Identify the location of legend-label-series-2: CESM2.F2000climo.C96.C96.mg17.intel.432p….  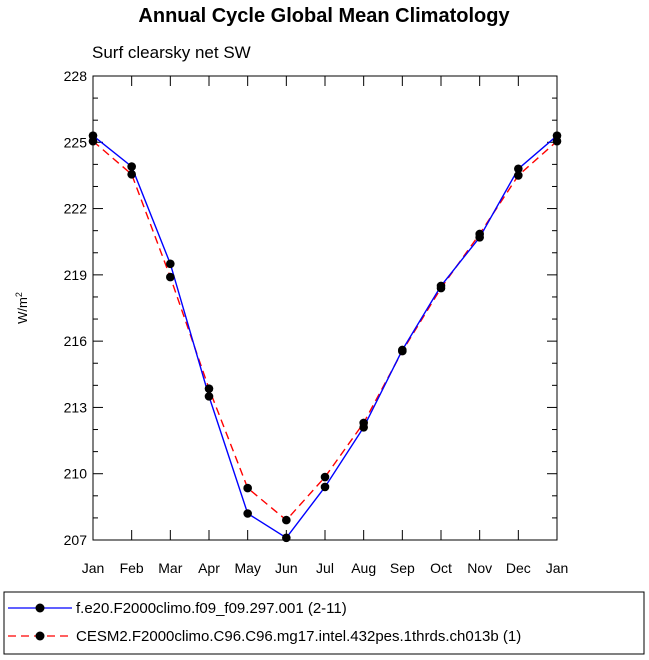
(298, 636).